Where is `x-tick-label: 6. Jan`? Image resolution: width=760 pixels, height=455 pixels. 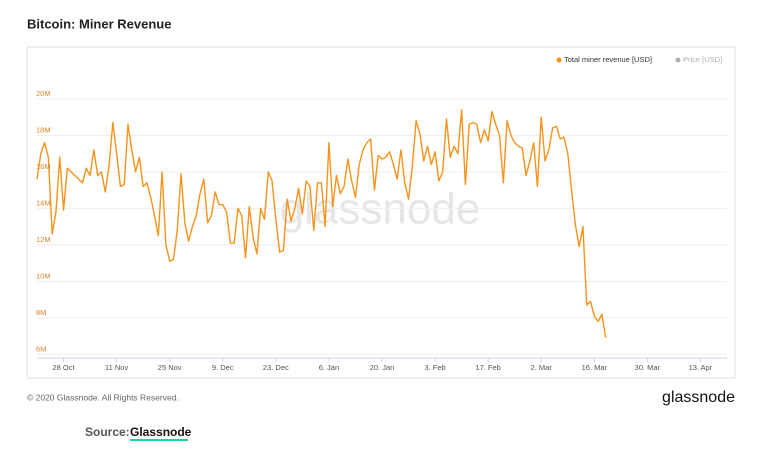
x-tick-label: 6. Jan is located at coordinates (329, 367).